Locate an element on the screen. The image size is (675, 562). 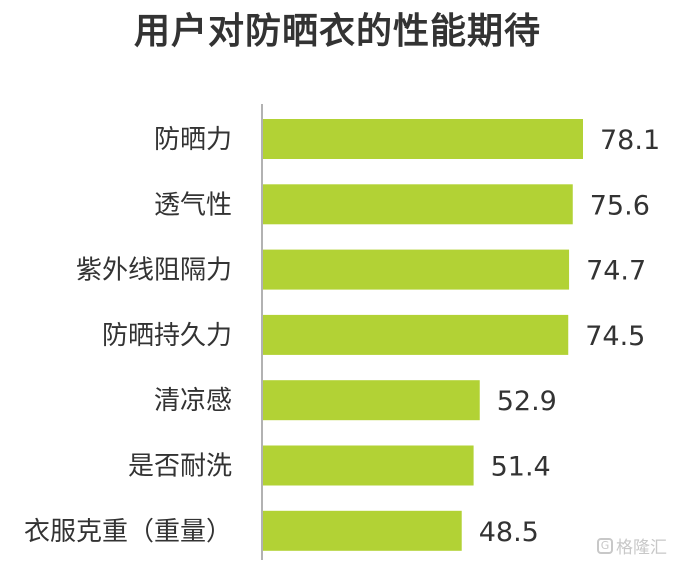
category-label: 防晒力 is located at coordinates (193, 140).